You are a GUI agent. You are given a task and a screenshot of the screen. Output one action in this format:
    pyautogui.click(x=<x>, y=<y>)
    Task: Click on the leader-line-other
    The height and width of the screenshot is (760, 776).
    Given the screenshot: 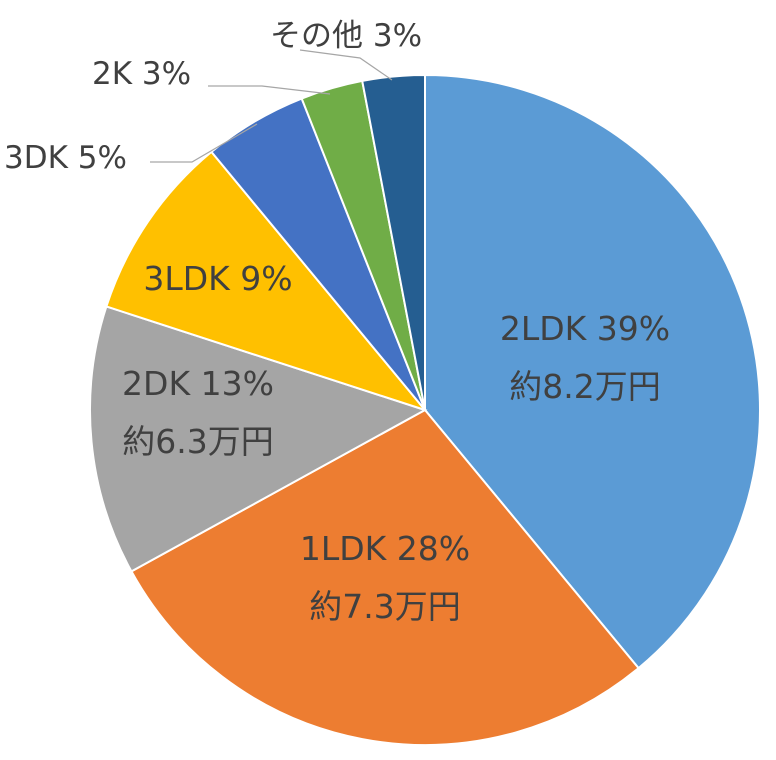 What is the action you would take?
    pyautogui.click(x=346, y=65)
    